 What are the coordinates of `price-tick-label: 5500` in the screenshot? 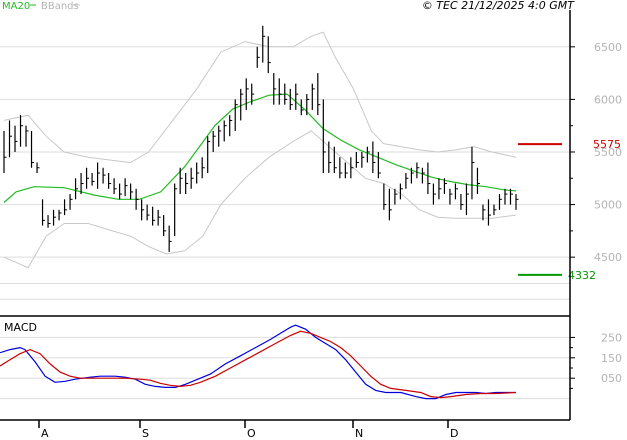 It's located at (608, 152).